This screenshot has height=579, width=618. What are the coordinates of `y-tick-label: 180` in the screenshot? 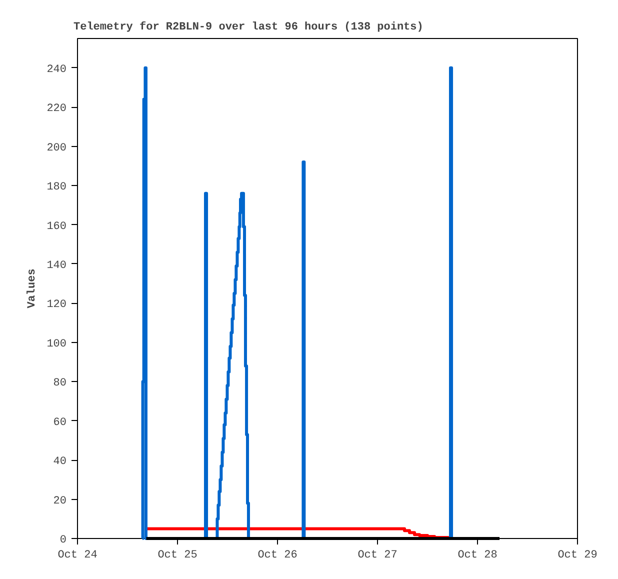 It's located at (56, 188).